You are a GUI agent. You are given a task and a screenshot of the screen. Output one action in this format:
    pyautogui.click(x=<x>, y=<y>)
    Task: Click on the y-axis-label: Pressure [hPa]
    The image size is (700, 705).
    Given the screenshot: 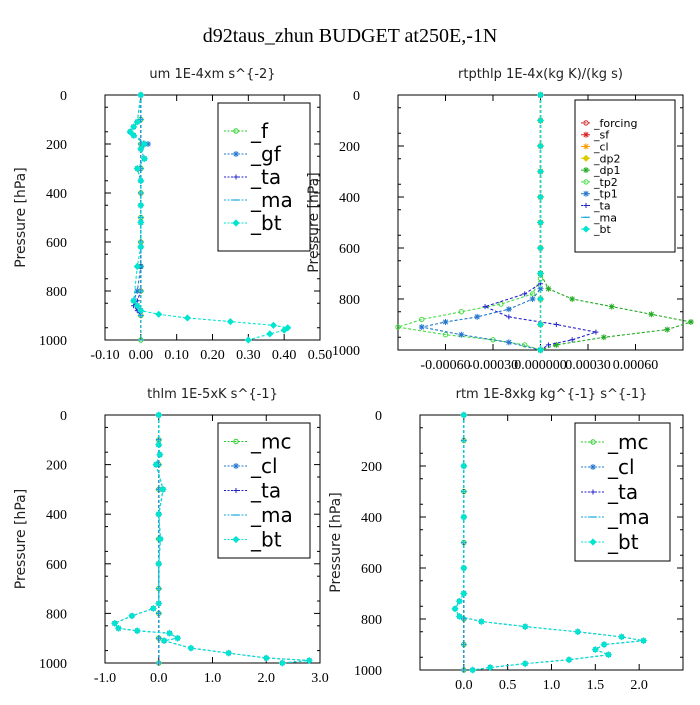 What is the action you would take?
    pyautogui.click(x=336, y=542)
    